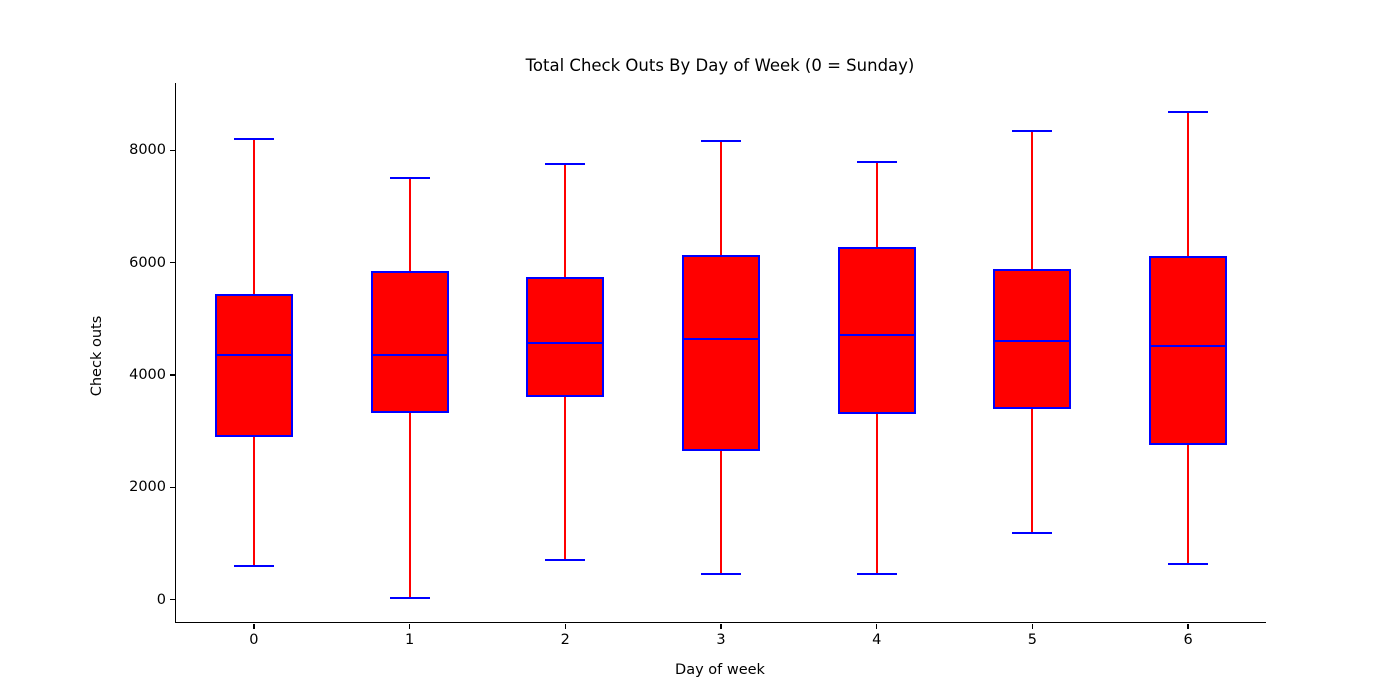 This screenshot has height=700, width=1400. What do you see at coordinates (147, 262) in the screenshot?
I see `y-tick-label: 6000` at bounding box center [147, 262].